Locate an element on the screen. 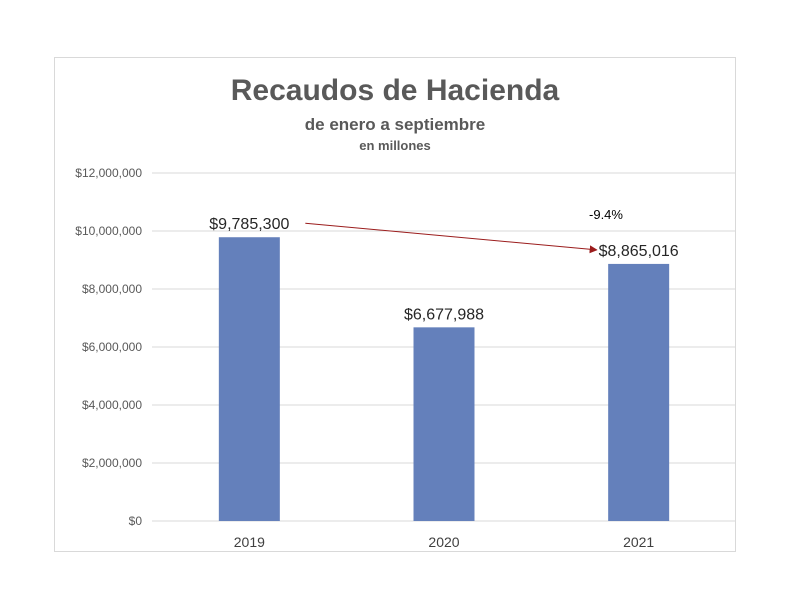  x-axis-ticks: 2019 2020 2021 is located at coordinates (444, 542).